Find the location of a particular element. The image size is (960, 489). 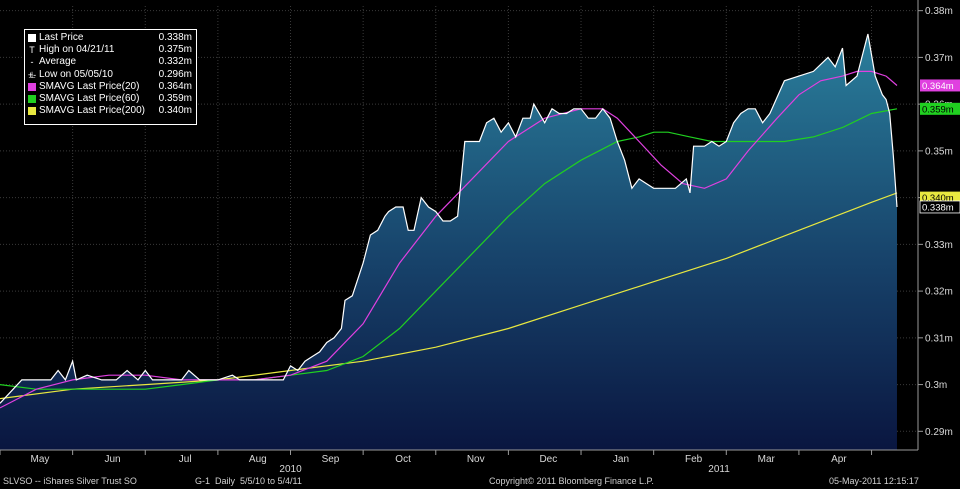

y-tick-label: 0.32m is located at coordinates (939, 292).